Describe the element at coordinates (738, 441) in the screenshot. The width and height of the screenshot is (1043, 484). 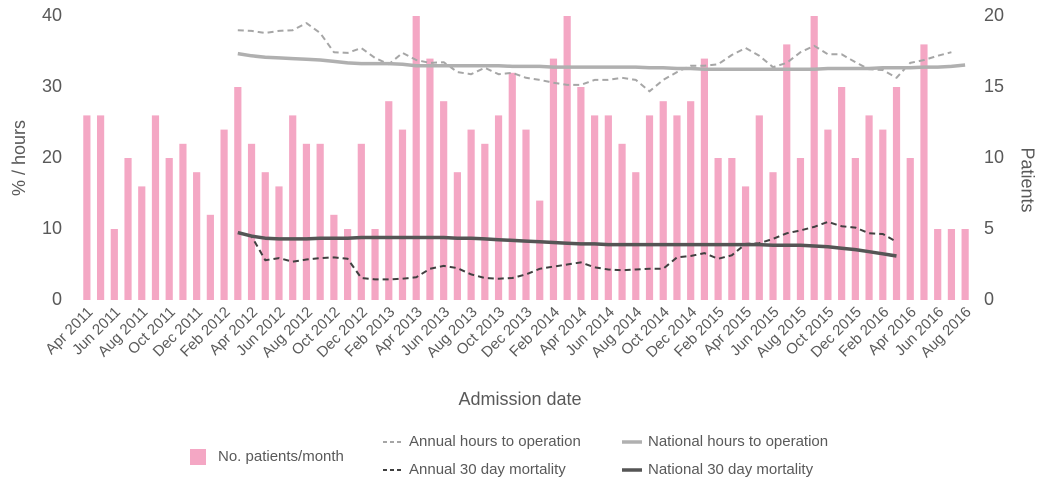
I see `legend-label: National hours to operation` at that location.